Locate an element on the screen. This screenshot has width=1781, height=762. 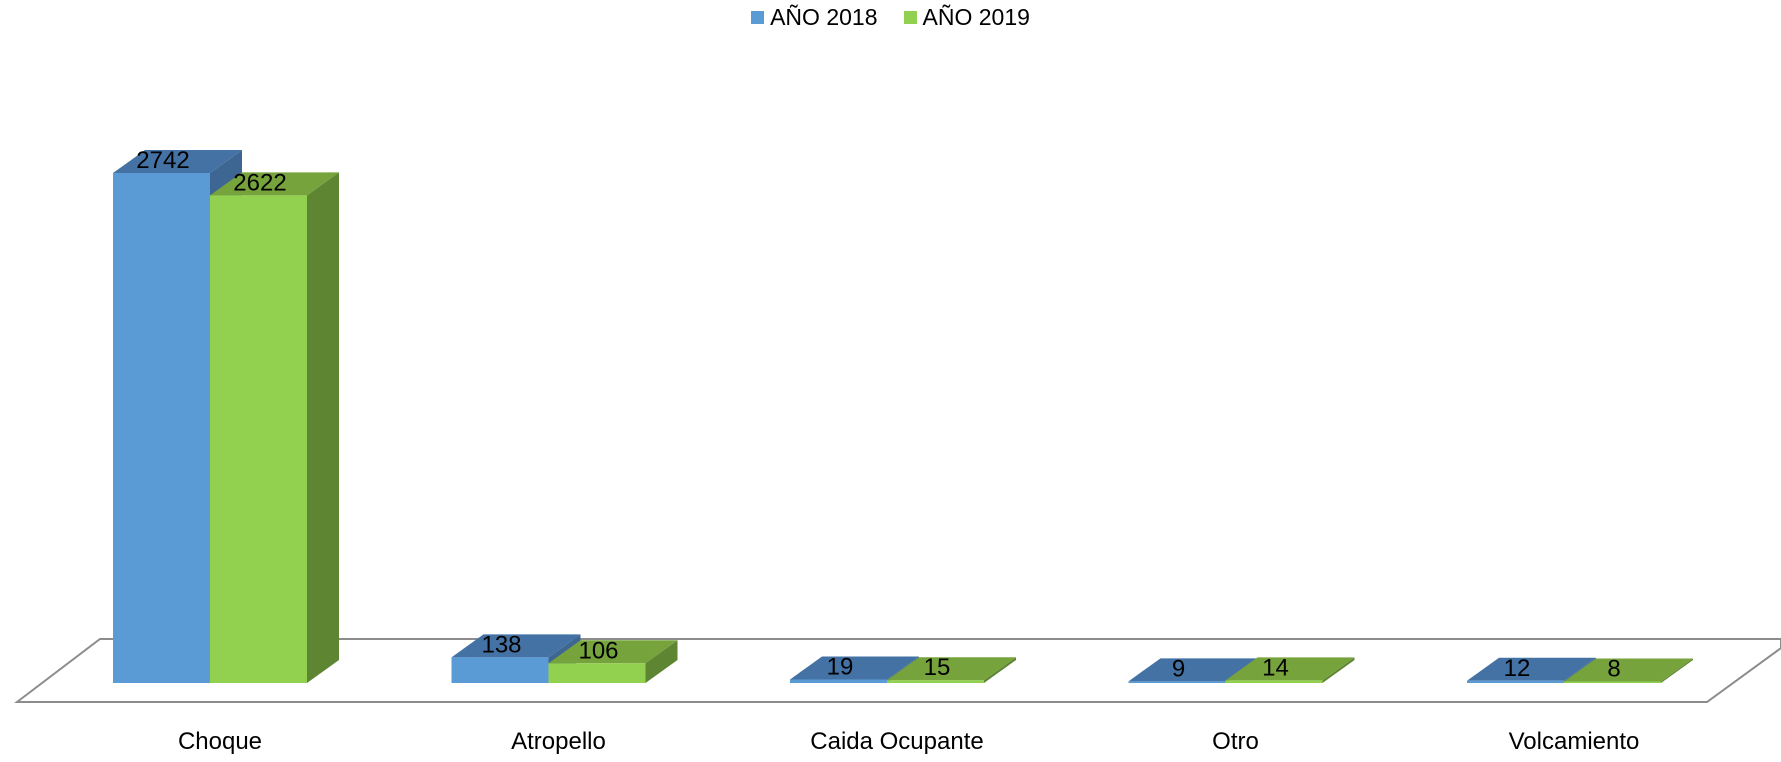
bar-side-volcamiento-2019 is located at coordinates (1677, 670).